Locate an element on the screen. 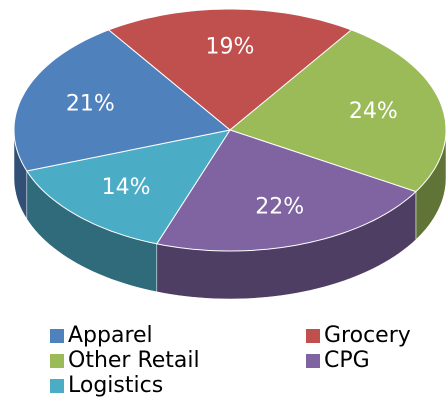  slice-label: 19% is located at coordinates (230, 47).